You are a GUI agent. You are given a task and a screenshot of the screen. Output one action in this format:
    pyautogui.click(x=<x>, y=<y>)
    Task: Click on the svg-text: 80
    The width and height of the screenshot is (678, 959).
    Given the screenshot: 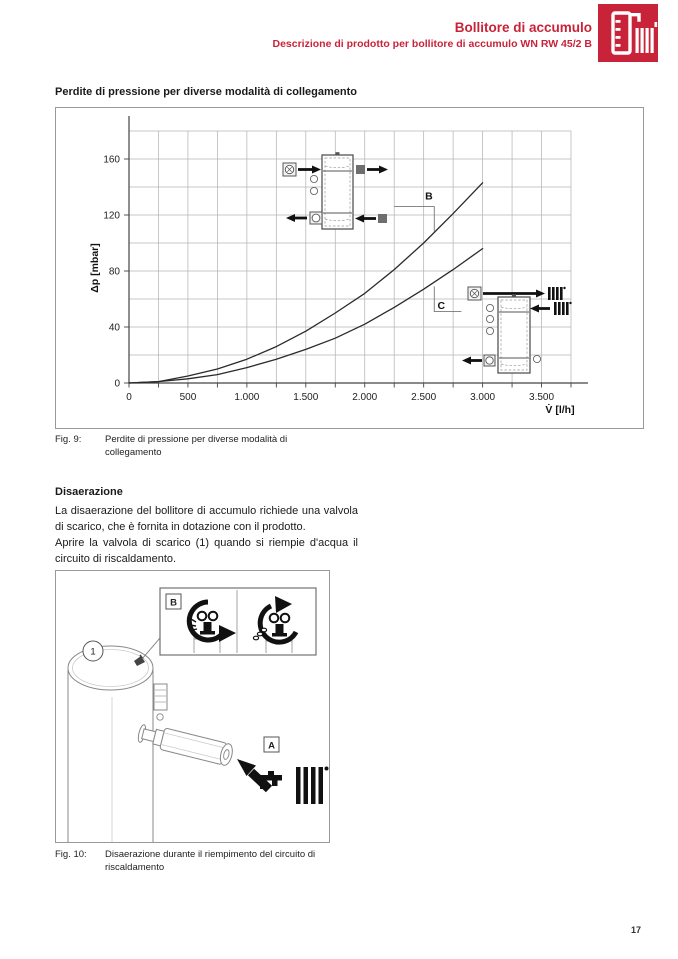 What is the action you would take?
    pyautogui.click(x=115, y=272)
    